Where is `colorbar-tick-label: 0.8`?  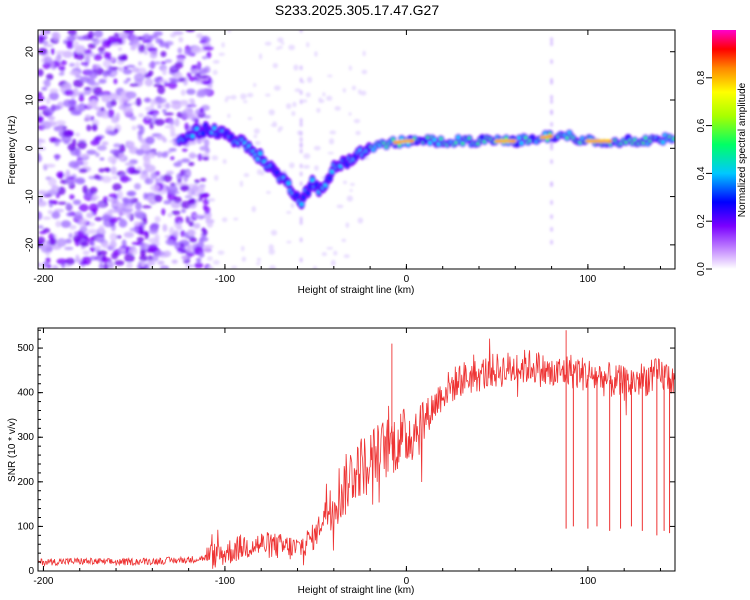
colorbar-tick-label: 0.8 is located at coordinates (701, 77).